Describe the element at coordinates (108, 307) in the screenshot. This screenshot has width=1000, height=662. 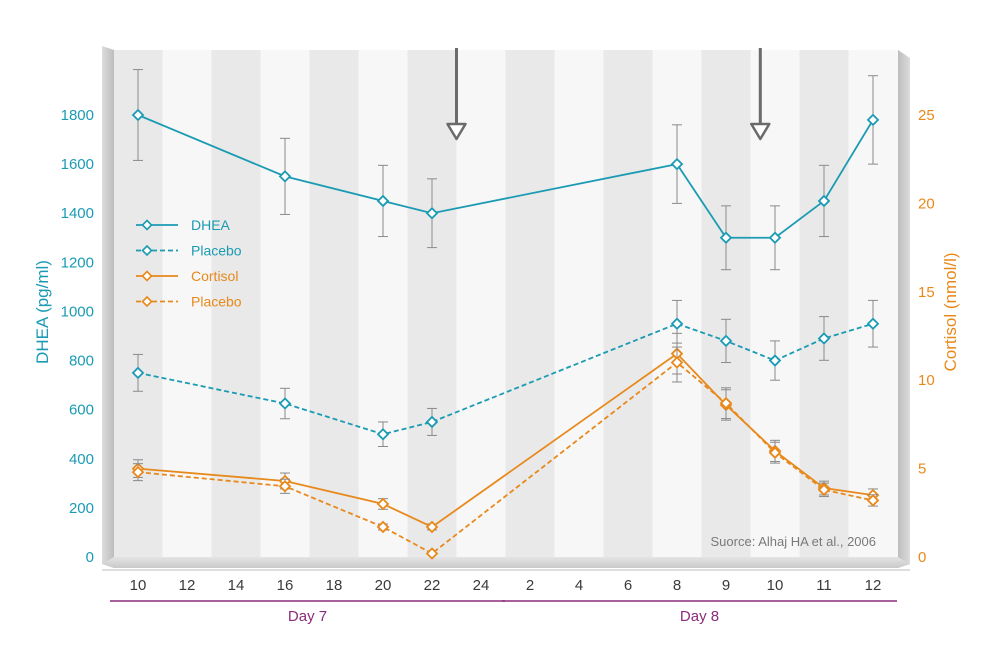
I see `left-wall` at that location.